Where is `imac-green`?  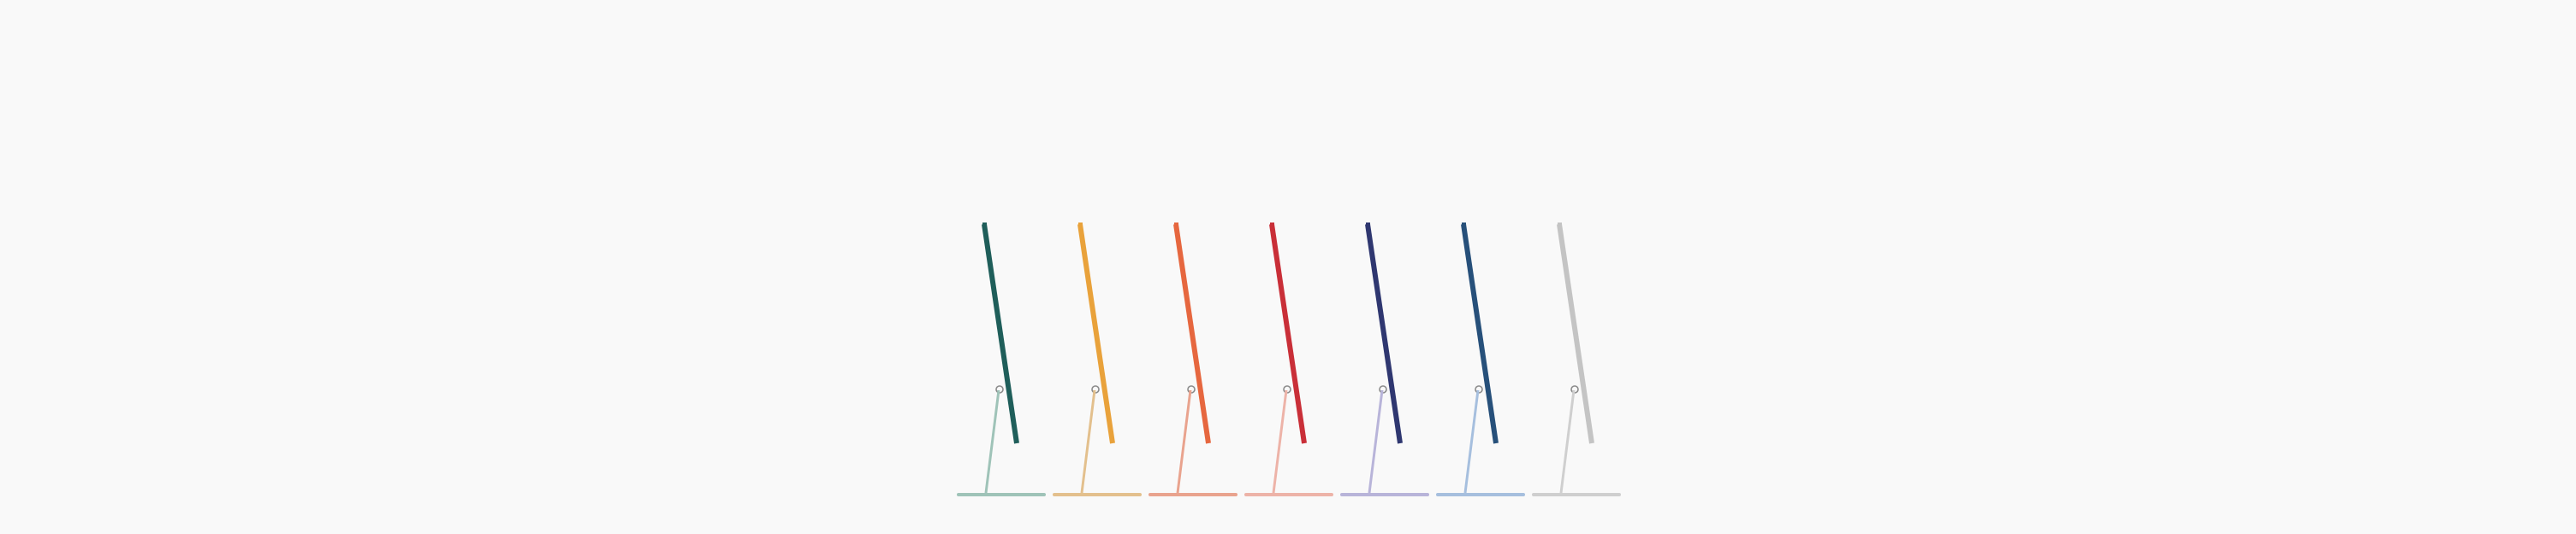 imac-green is located at coordinates (1001, 359).